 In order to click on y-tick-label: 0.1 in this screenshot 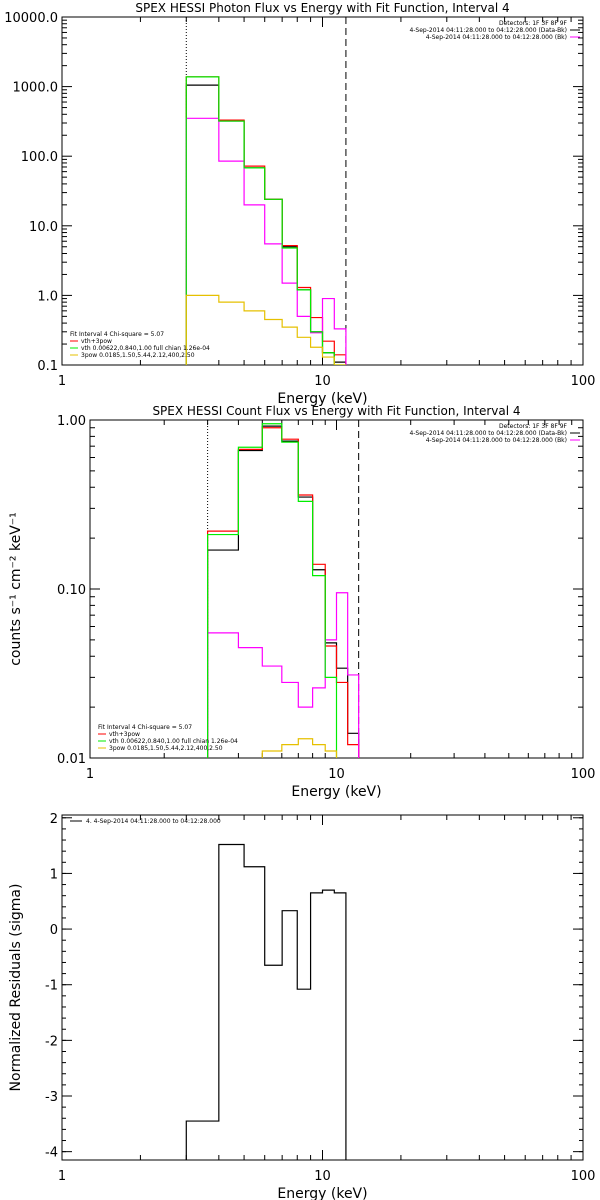, I will do `click(47, 366)`.